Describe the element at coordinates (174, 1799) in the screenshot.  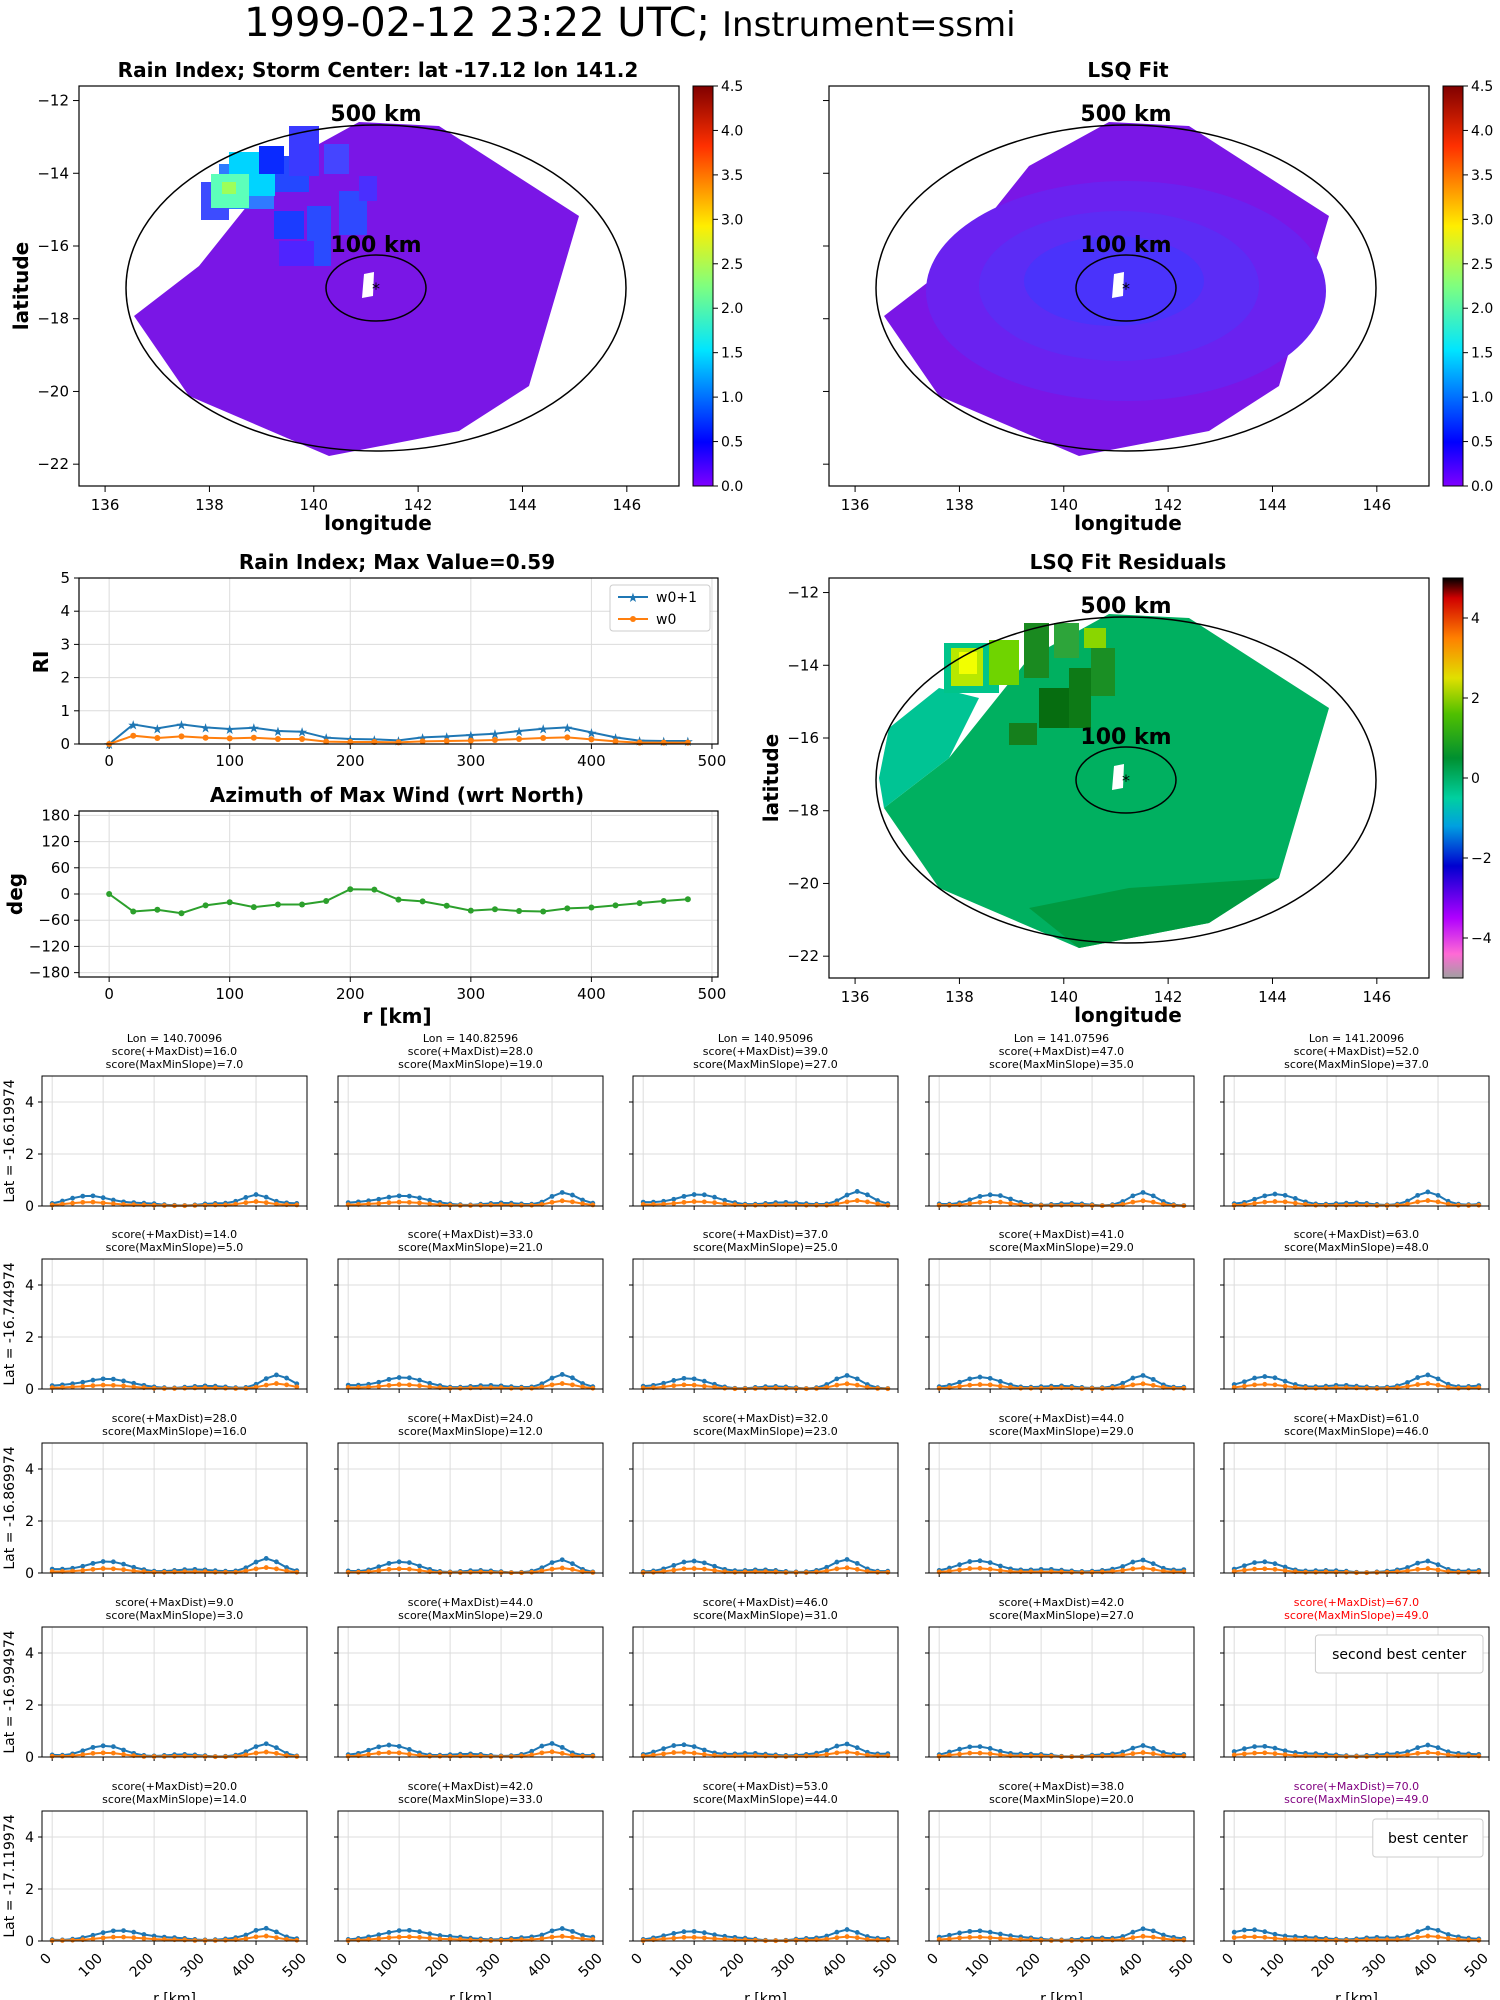
I see `subplot-score-maxminslope: score(MaxMinSlope)=14.0` at that location.